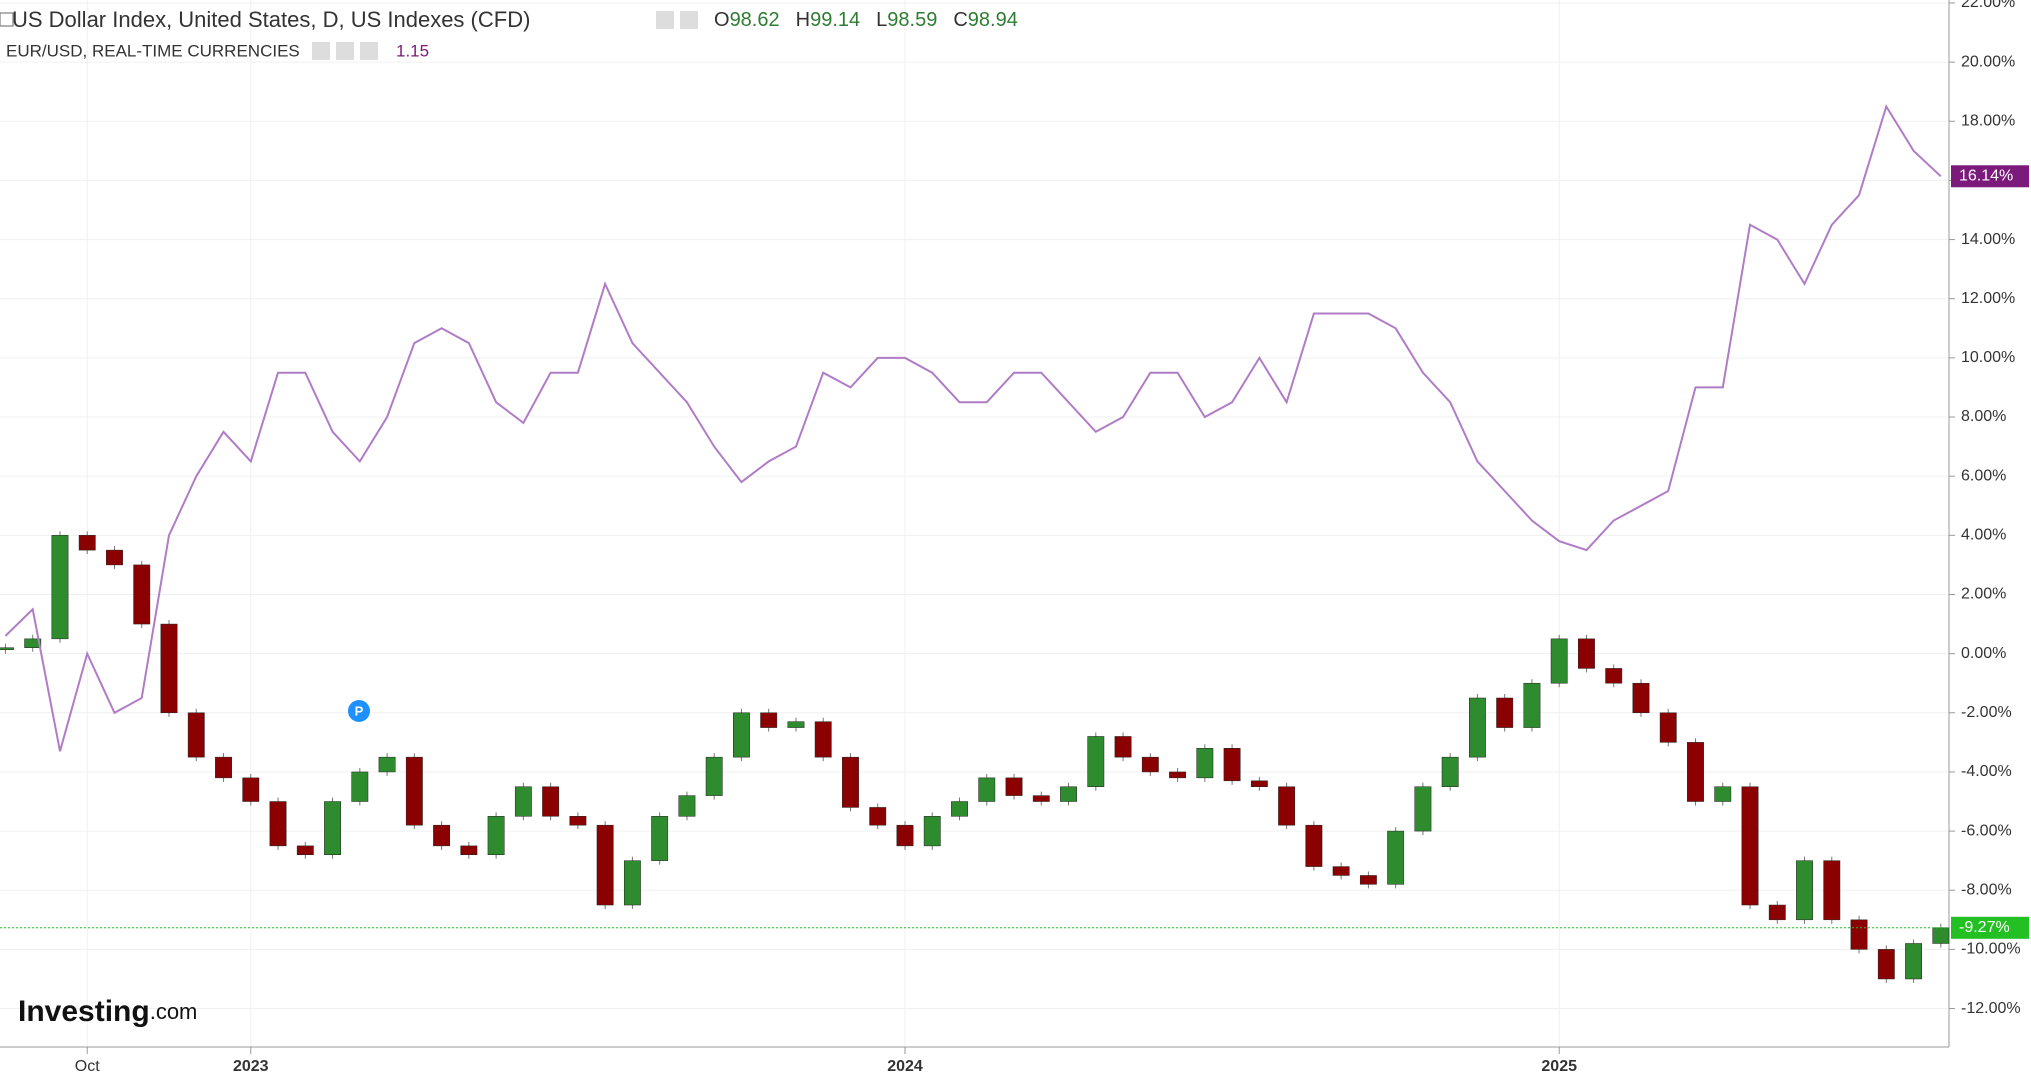 The width and height of the screenshot is (2031, 1079). Describe the element at coordinates (866, 20) in the screenshot. I see `quote: O98.62 H99.14 L98.59 C98.94` at that location.